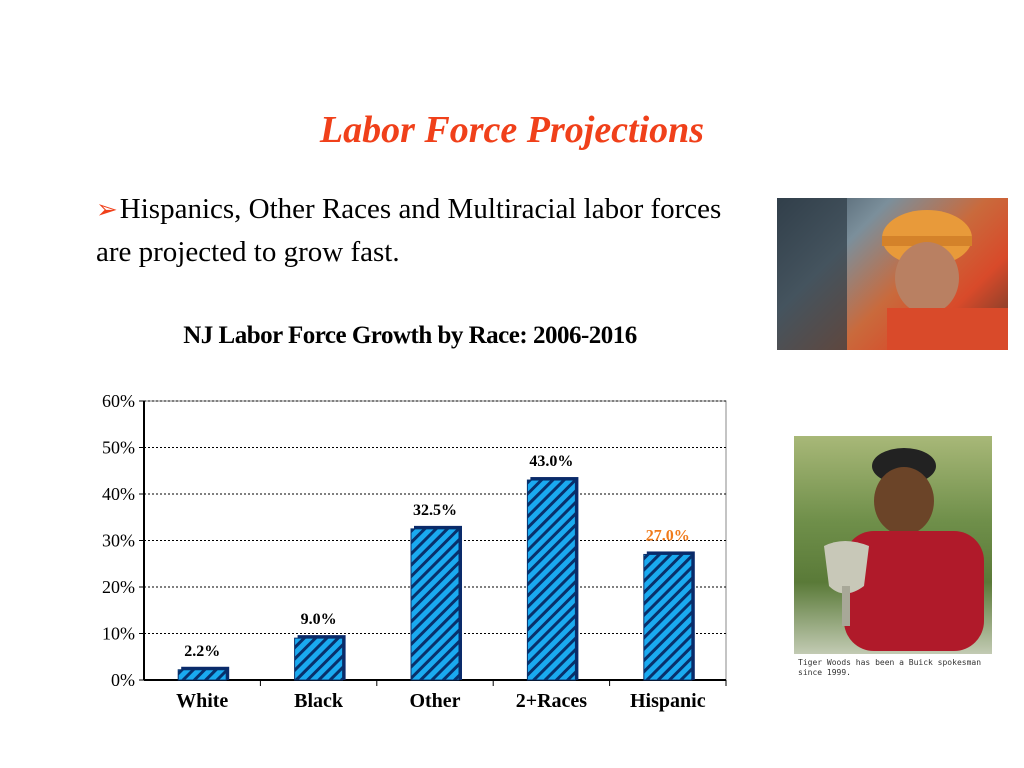 The image size is (1024, 768). I want to click on trophy-shape, so click(846, 567).